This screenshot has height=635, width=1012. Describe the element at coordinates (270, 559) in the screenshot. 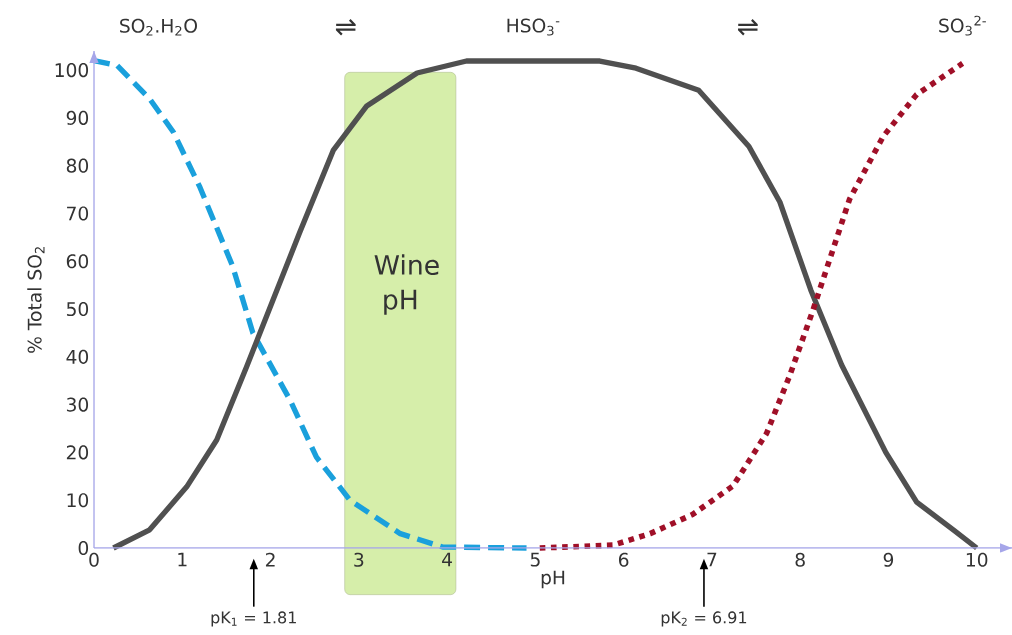

I see `x-tick-label: 2` at that location.